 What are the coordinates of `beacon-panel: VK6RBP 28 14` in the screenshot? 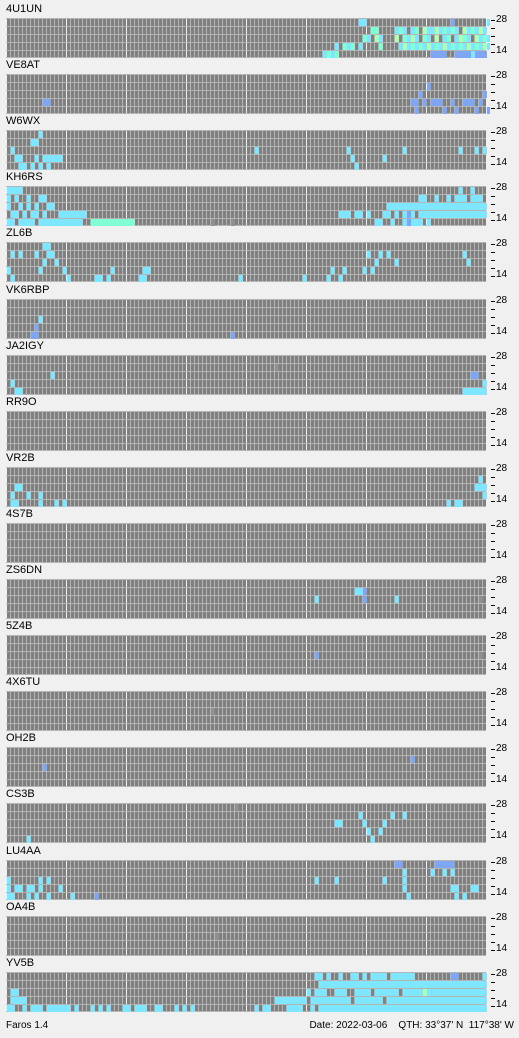 It's located at (259, 311).